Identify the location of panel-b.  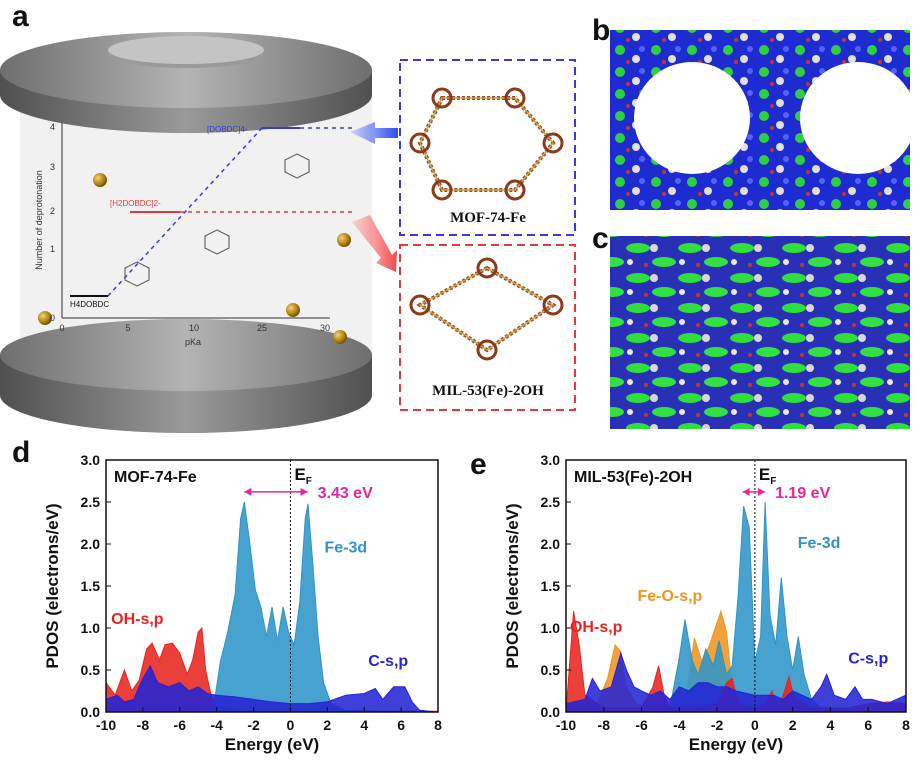
(763, 120).